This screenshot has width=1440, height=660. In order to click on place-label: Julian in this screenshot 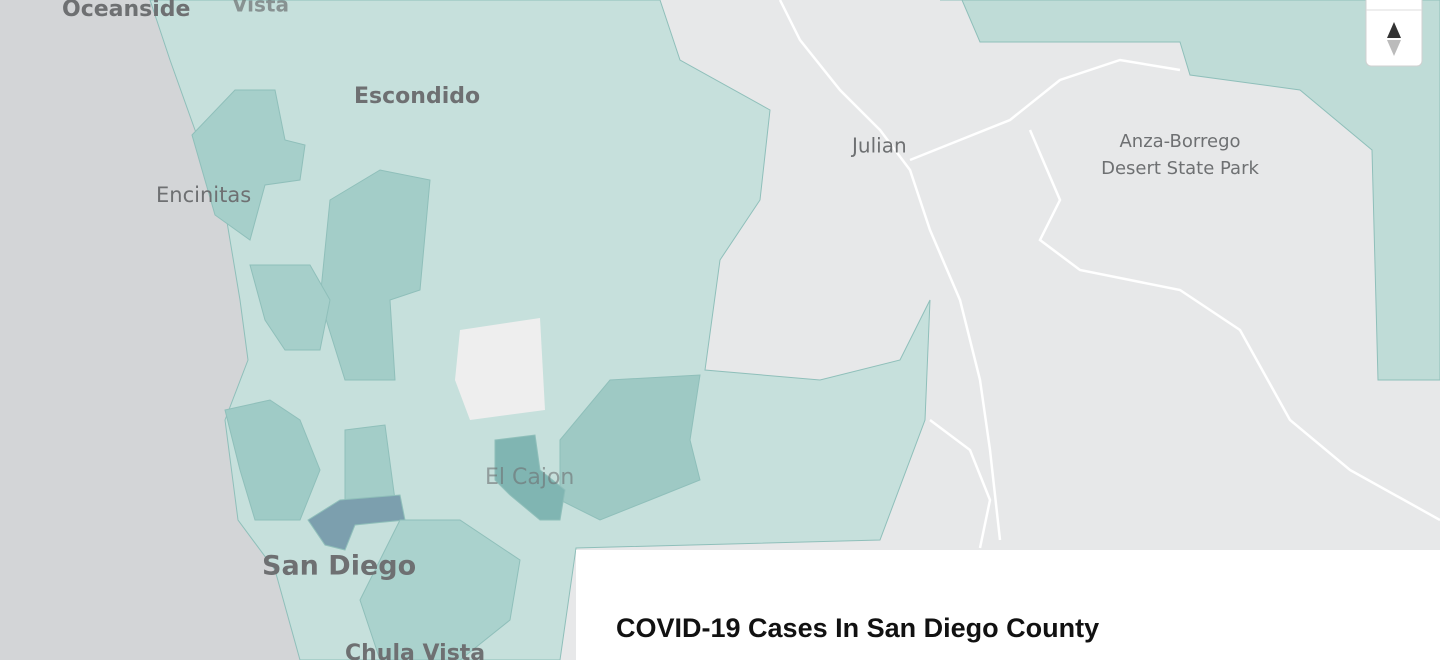, I will do `click(878, 146)`.